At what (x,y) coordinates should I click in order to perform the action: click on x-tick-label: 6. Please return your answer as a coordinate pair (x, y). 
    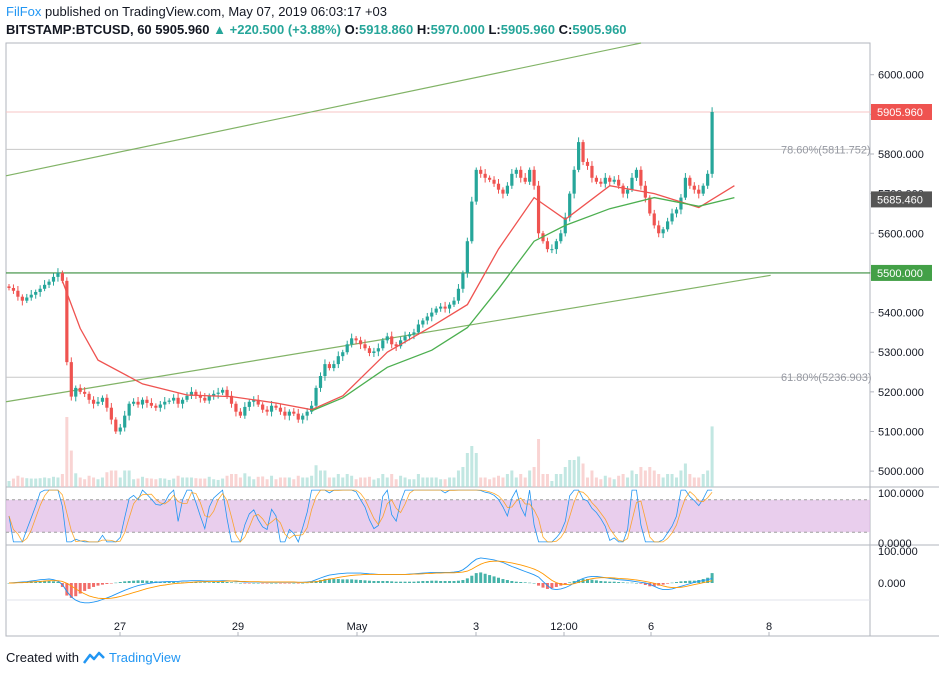
    Looking at the image, I should click on (651, 627).